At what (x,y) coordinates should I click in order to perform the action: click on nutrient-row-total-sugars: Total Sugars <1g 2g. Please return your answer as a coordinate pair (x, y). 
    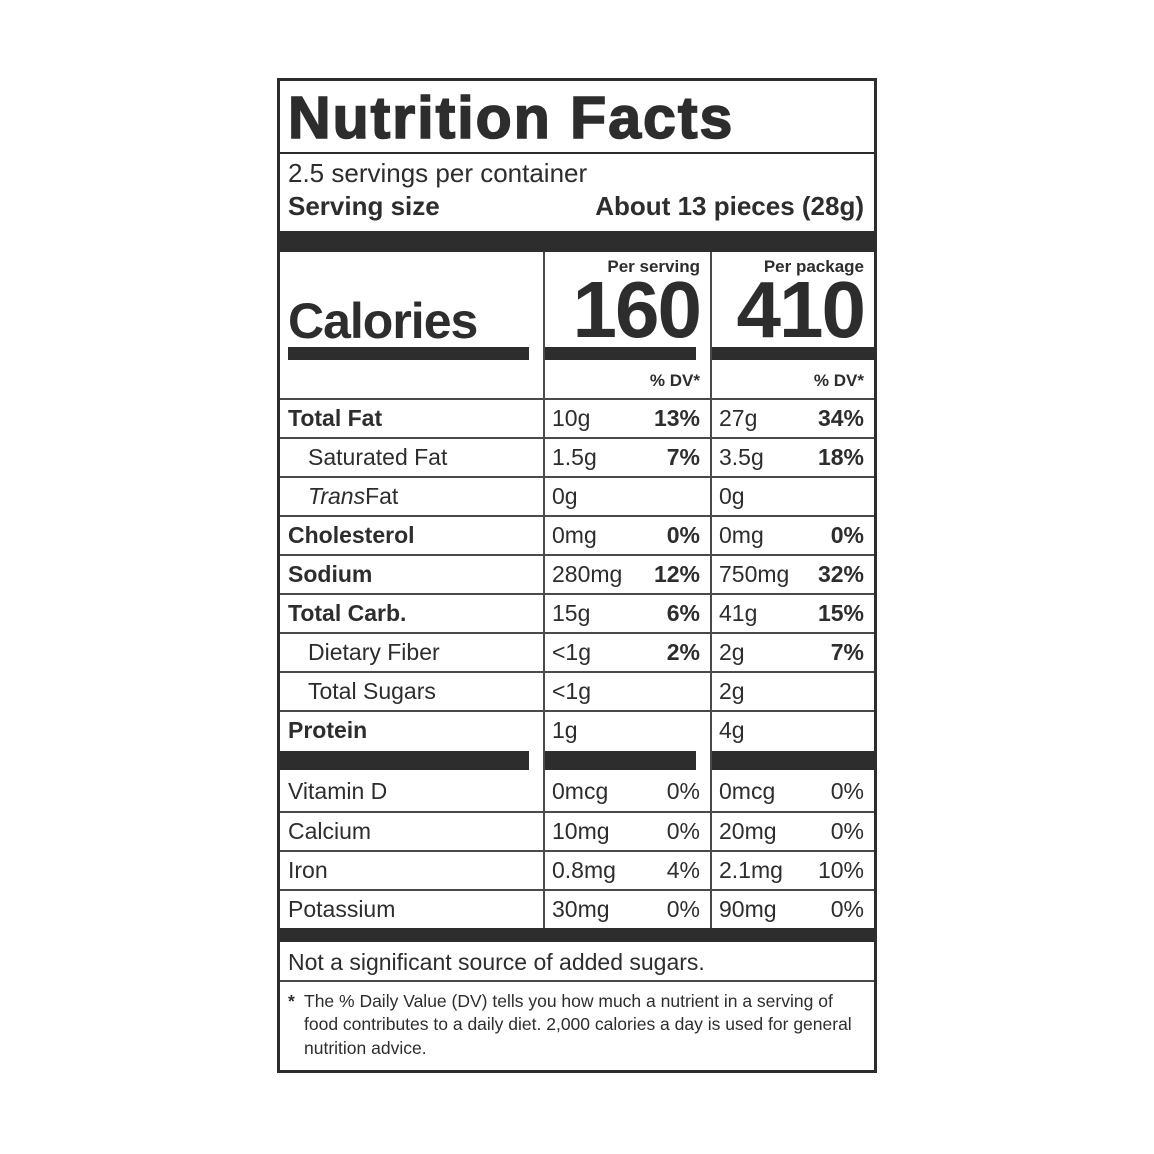
    Looking at the image, I should click on (577, 690).